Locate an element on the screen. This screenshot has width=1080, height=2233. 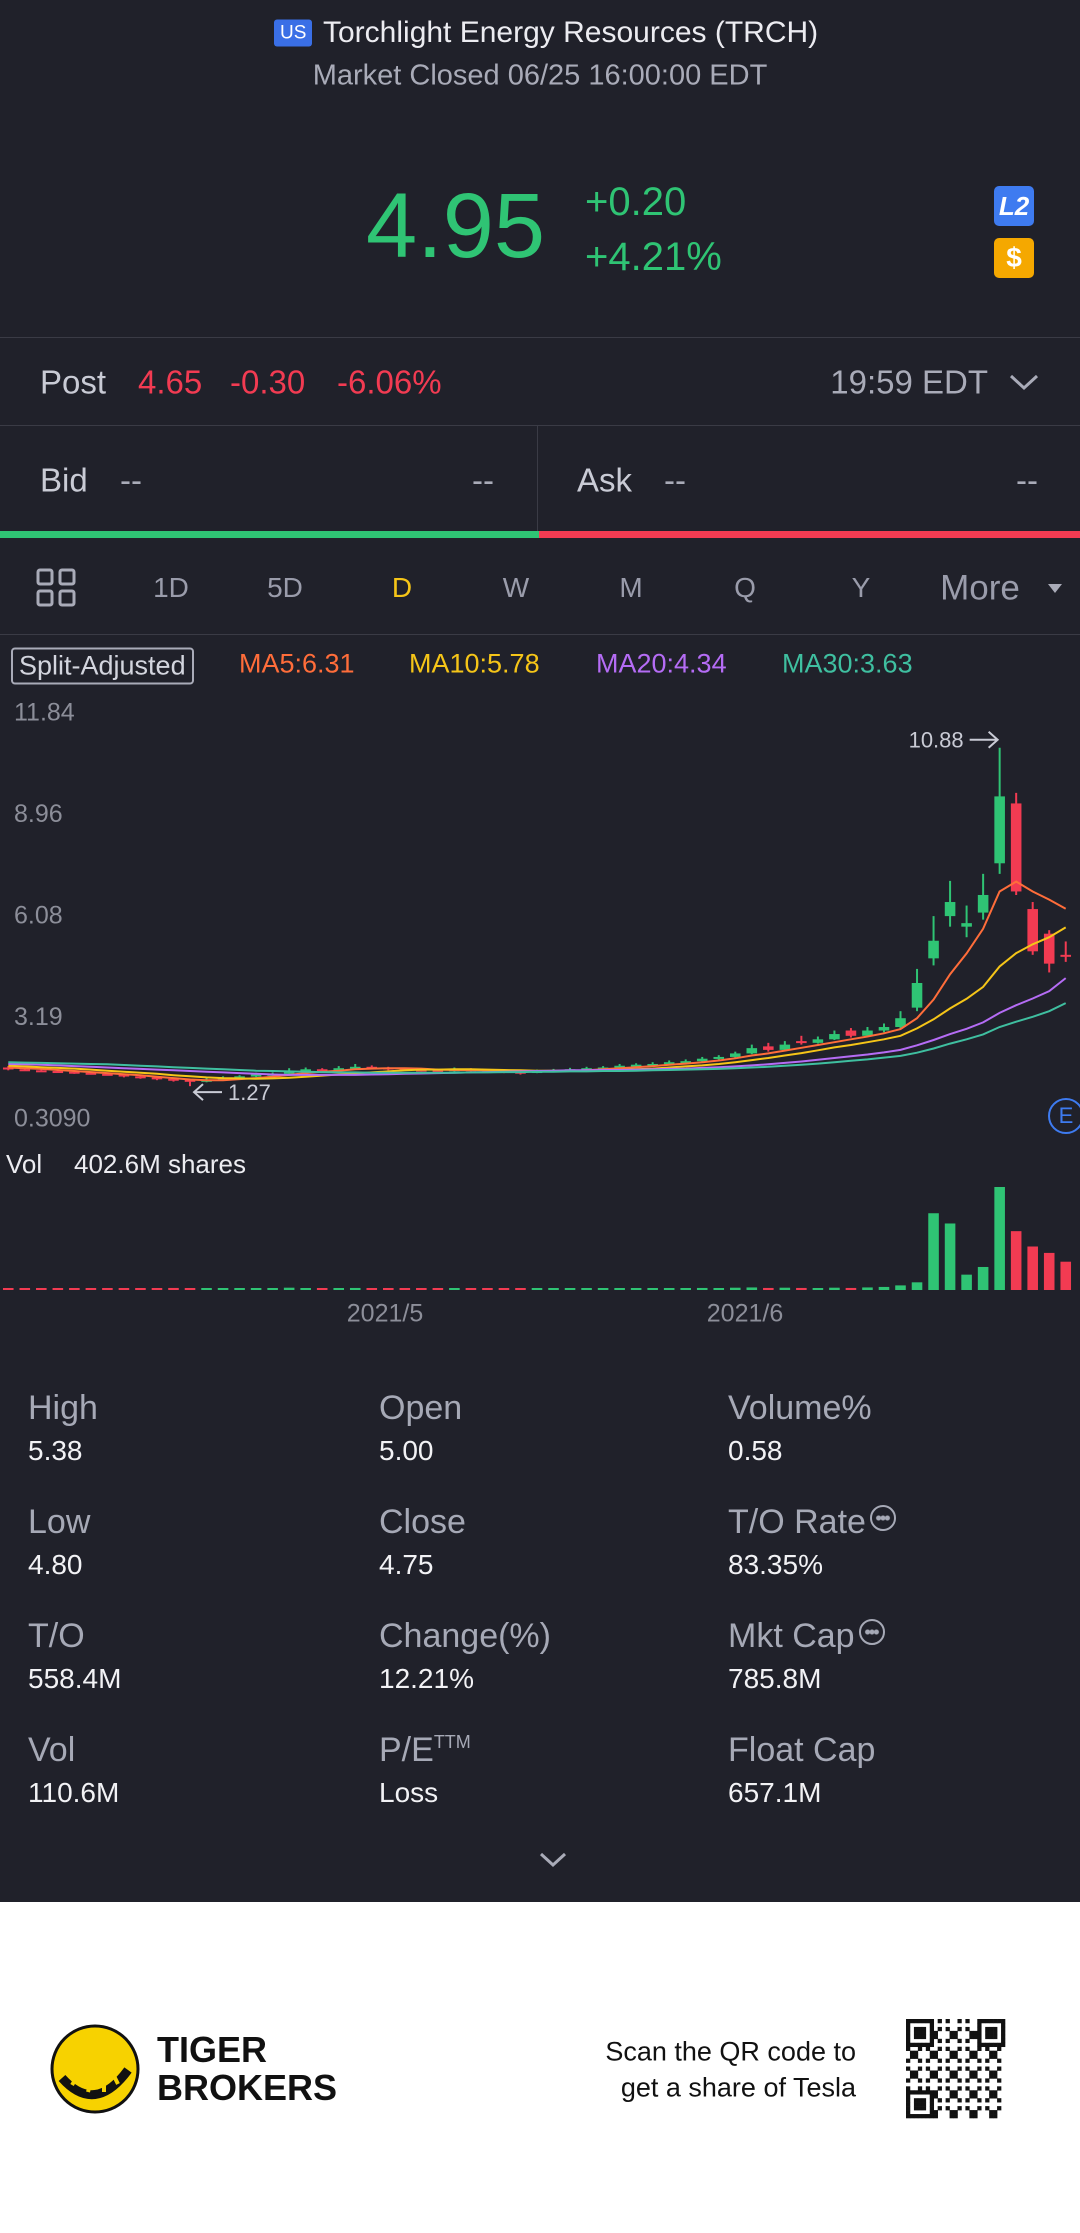
period-tab: Y is located at coordinates (861, 587).